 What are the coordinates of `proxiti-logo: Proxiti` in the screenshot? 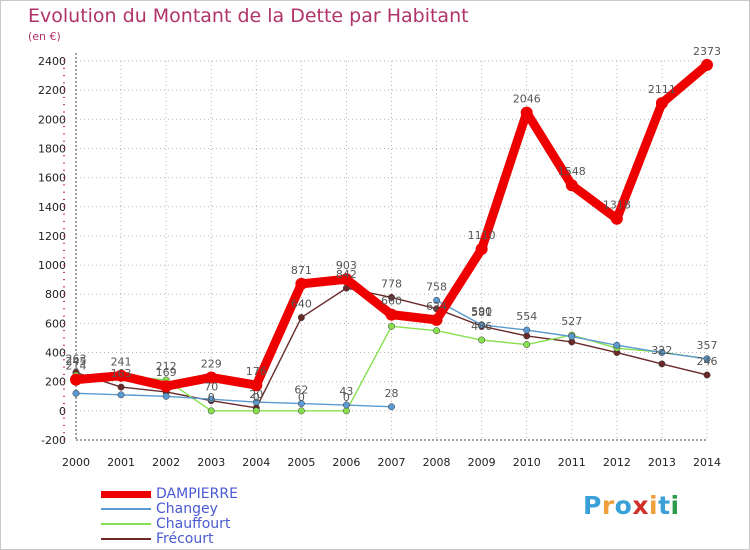 It's located at (631, 505).